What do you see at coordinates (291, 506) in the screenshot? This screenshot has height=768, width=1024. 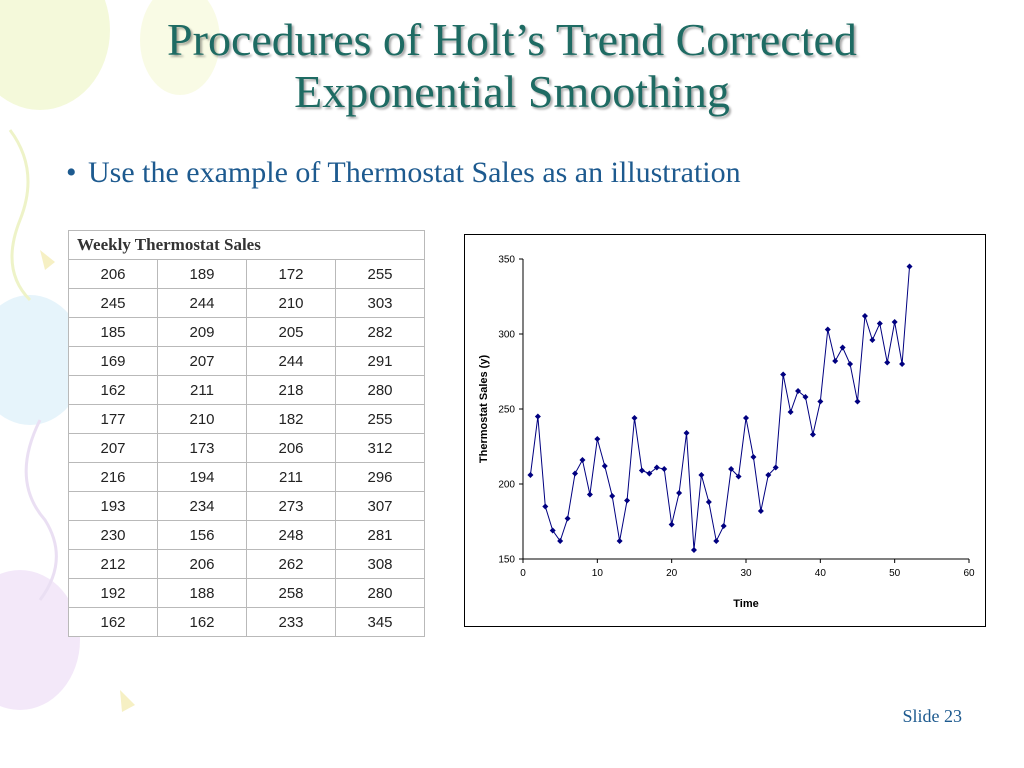 I see `table-cell: 273` at bounding box center [291, 506].